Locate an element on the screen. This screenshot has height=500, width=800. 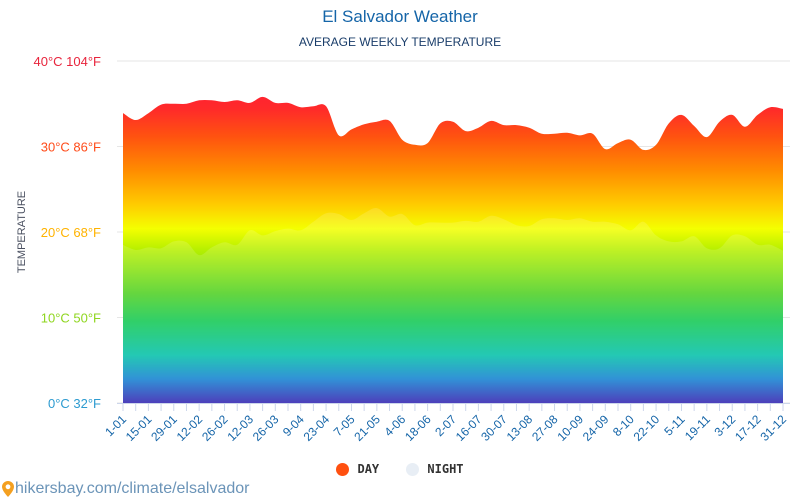
legend: DAY NIGHT is located at coordinates (400, 470).